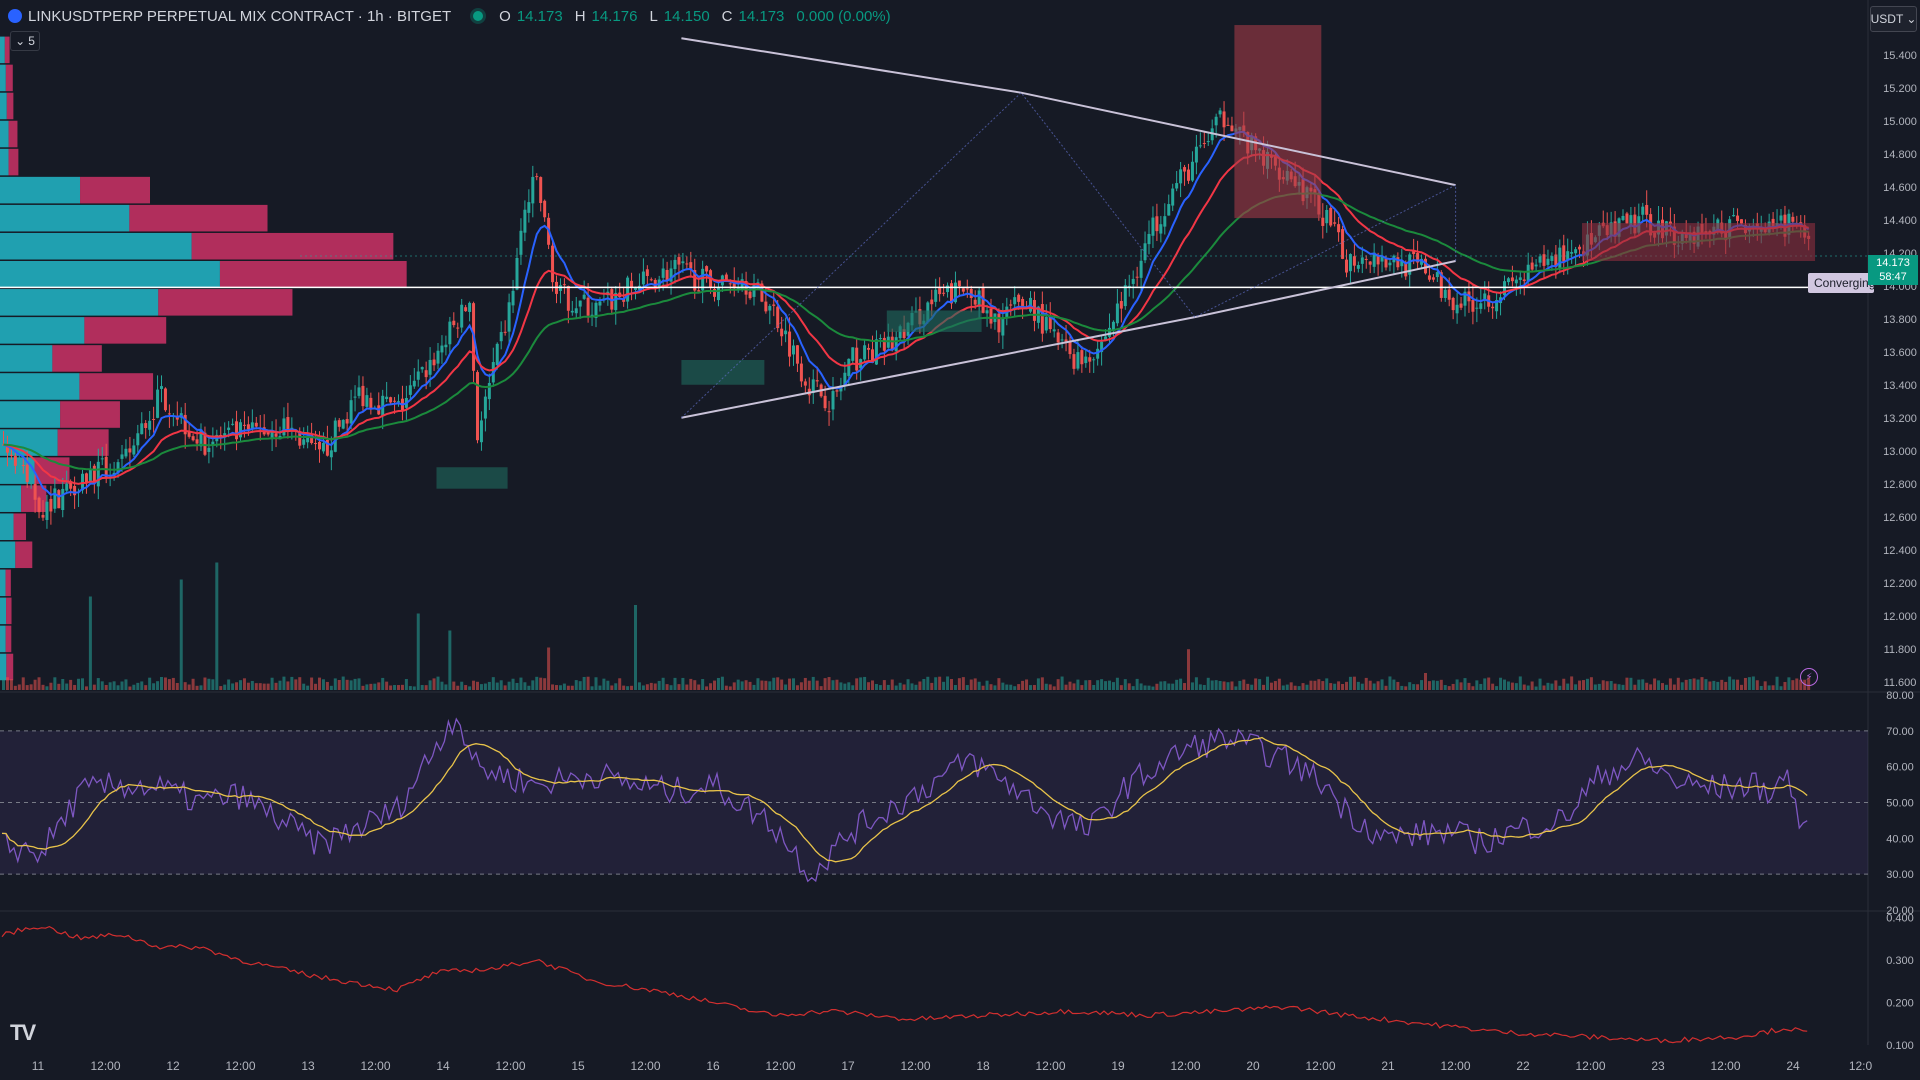  I want to click on time-axis-label: 12:00, so click(240, 1066).